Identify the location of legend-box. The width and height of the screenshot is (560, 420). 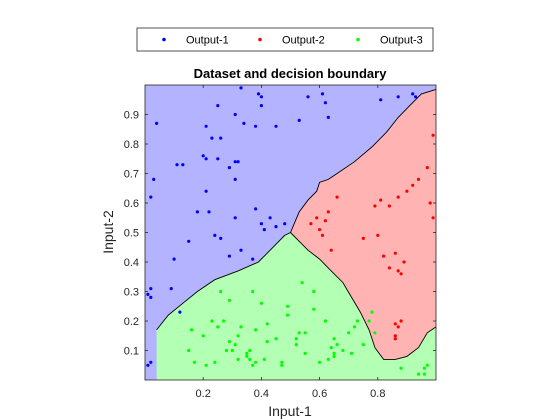
(285, 39).